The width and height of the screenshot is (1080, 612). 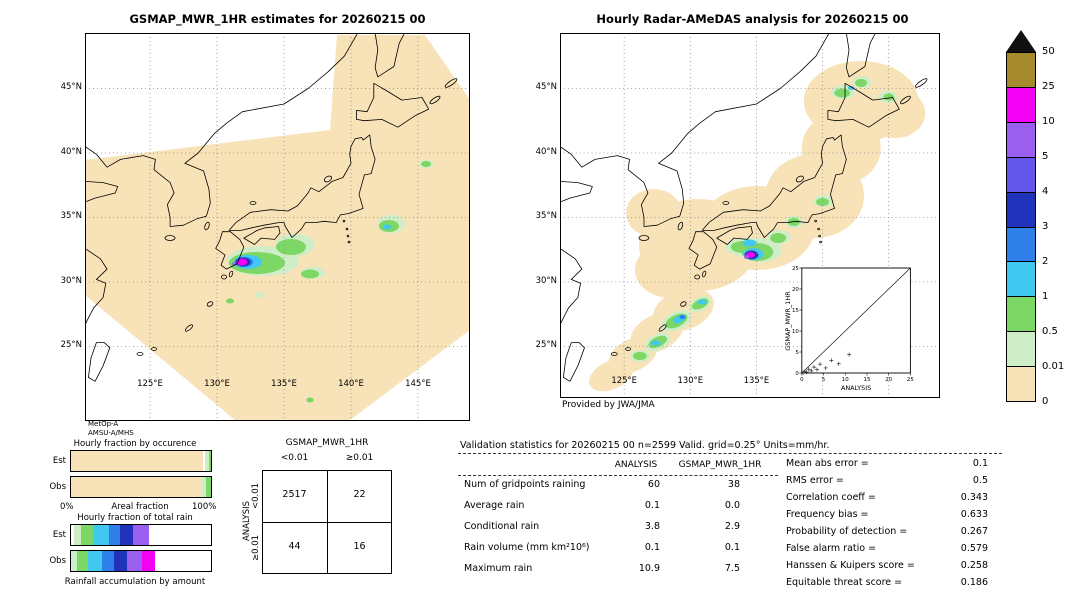 What do you see at coordinates (135, 582) in the screenshot?
I see `accumulation-label: Rainfall accumulation by amount` at bounding box center [135, 582].